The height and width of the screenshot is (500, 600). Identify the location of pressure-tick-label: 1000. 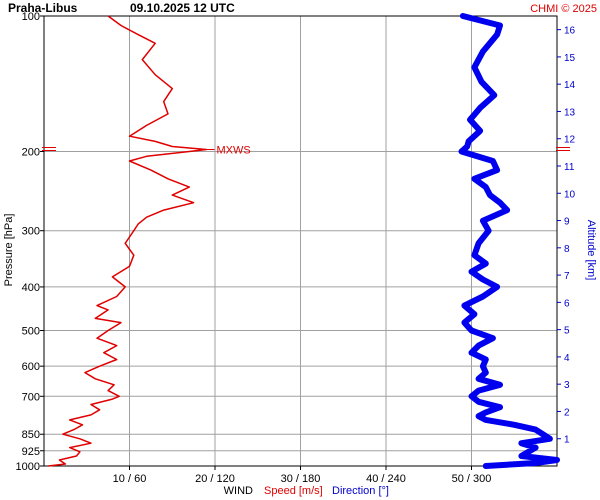
(28, 467).